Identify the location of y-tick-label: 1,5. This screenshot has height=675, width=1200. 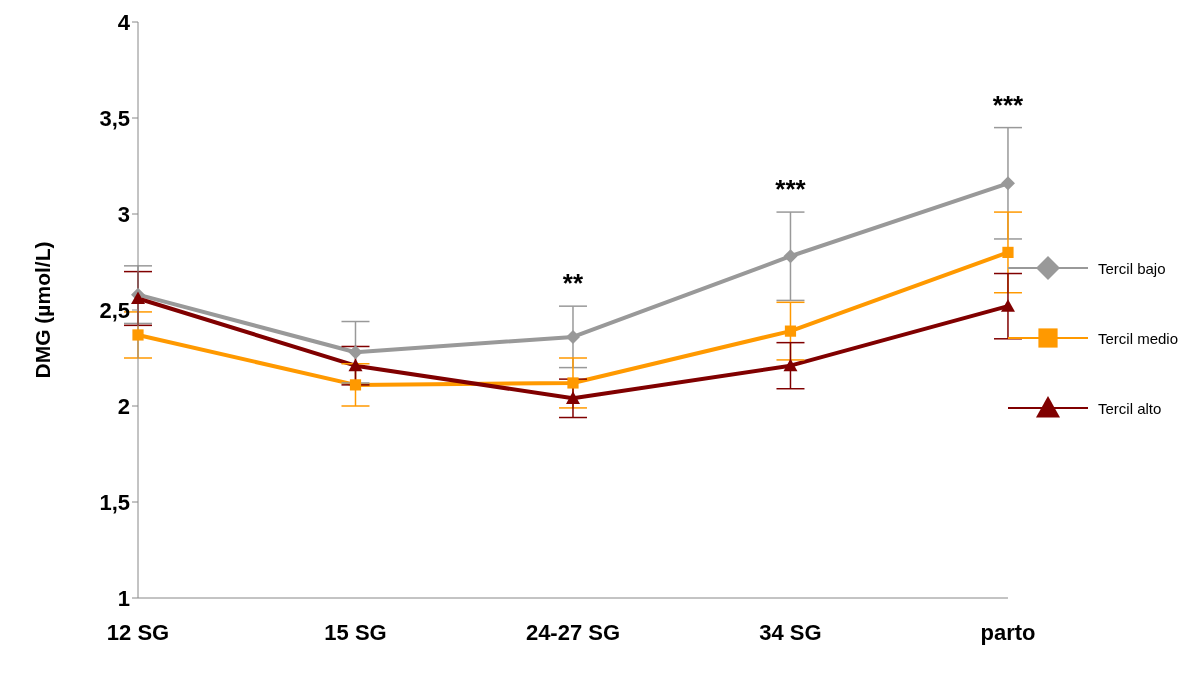
(114, 502).